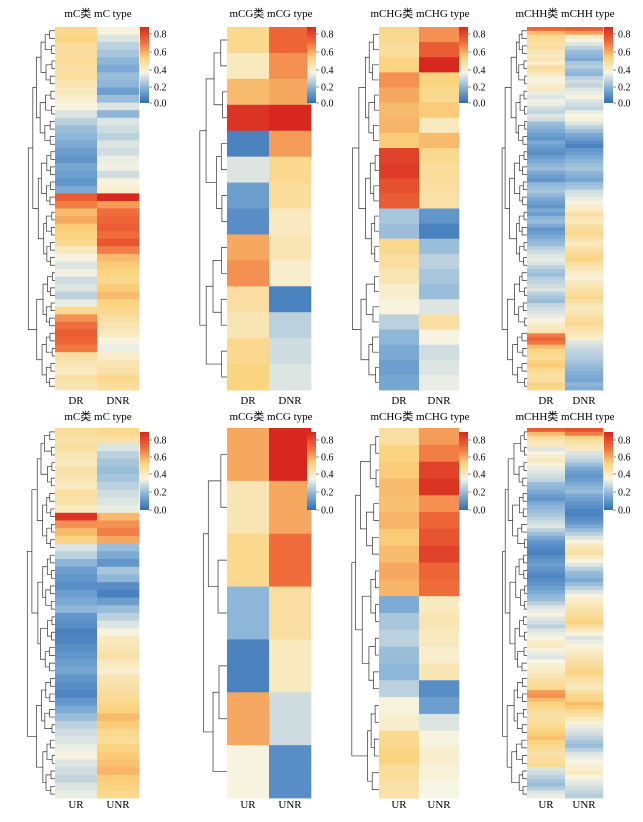 The width and height of the screenshot is (643, 822). I want to click on color-key-label: 0.2, so click(327, 493).